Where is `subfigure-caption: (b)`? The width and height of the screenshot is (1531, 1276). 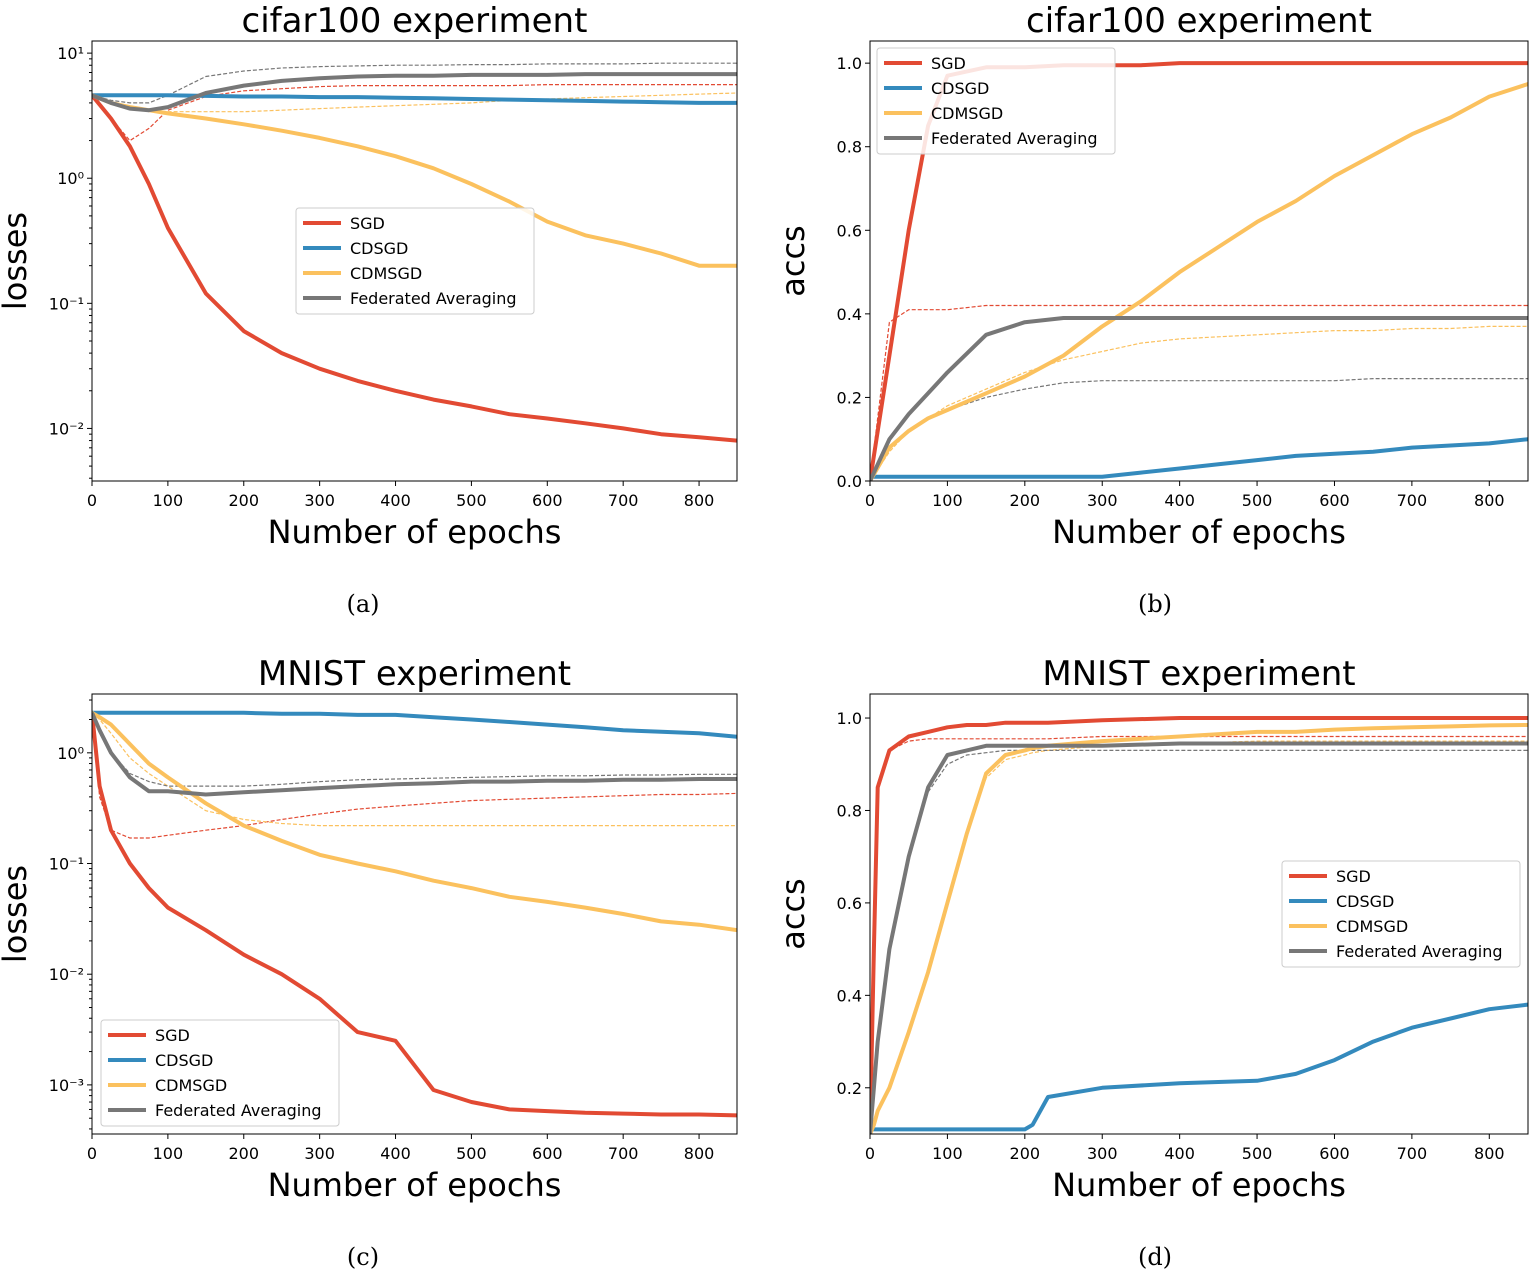 subfigure-caption: (b) is located at coordinates (1155, 604).